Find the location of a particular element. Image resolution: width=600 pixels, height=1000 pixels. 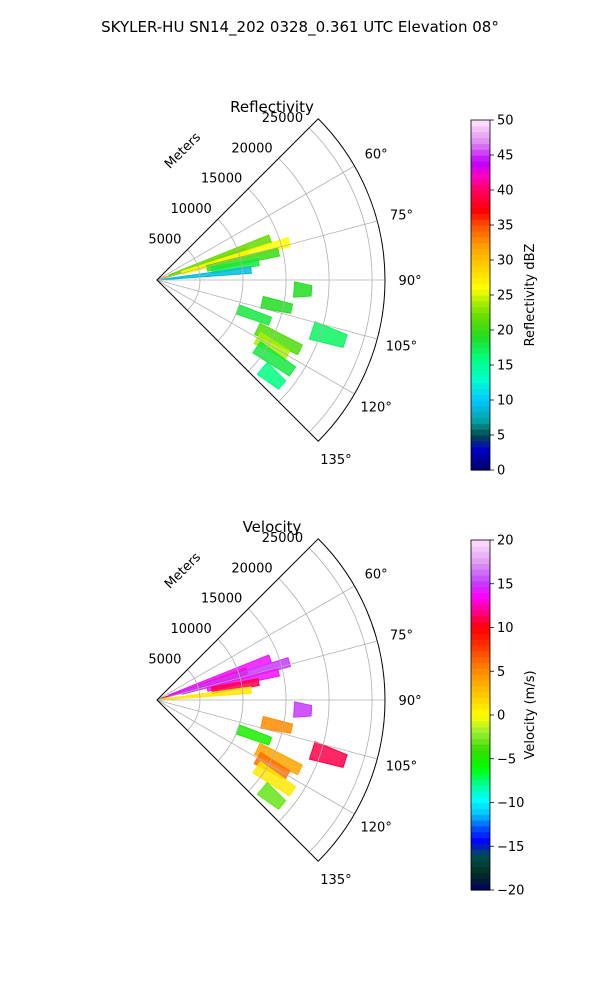

azimuth-tick-label: 75° is located at coordinates (401, 635).